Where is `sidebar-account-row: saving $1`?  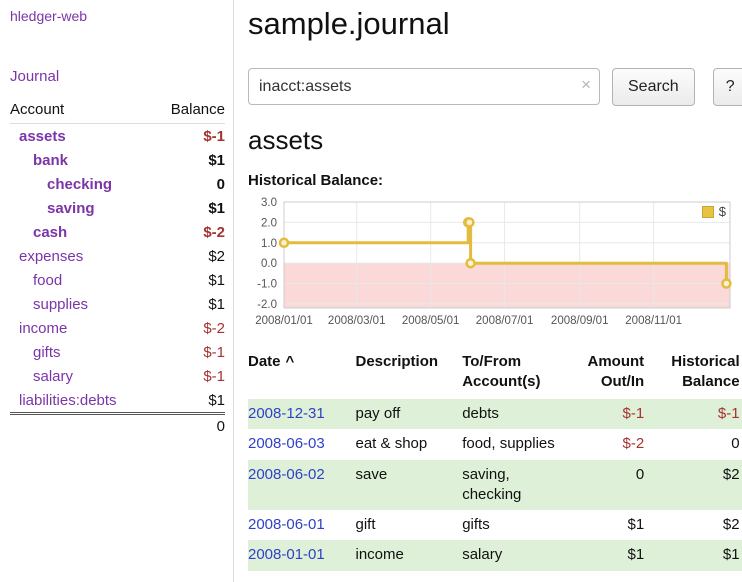
sidebar-account-row: saving $1 is located at coordinates (117, 208).